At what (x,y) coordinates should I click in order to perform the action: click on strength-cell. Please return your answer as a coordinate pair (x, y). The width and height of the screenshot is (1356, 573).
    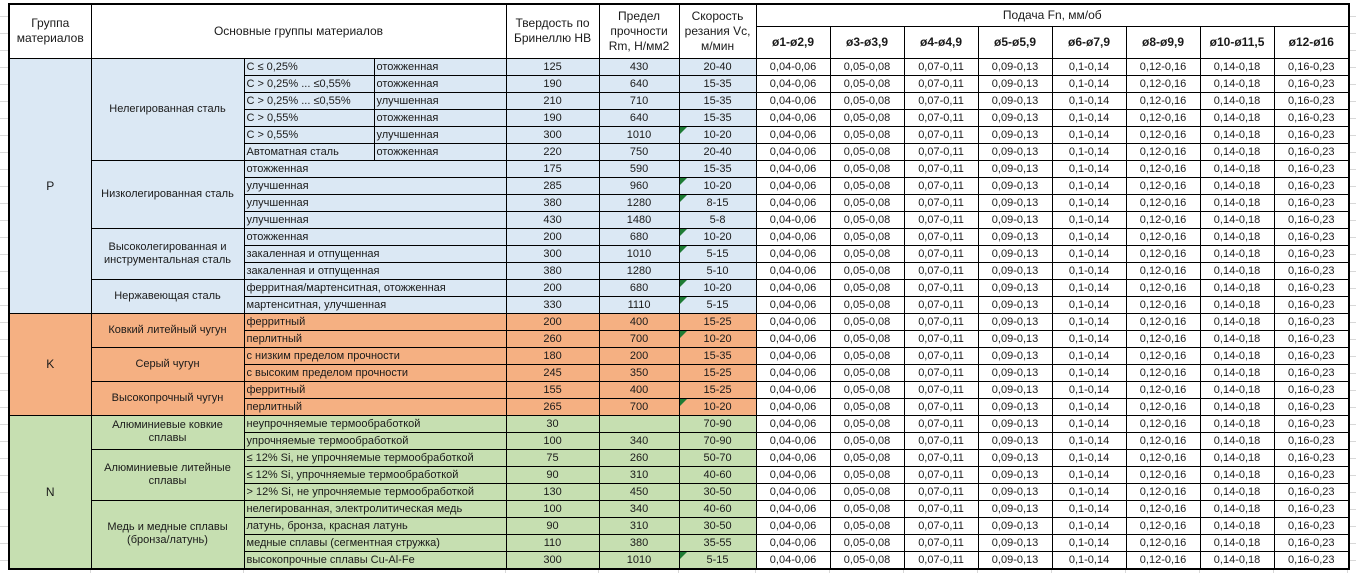
    Looking at the image, I should click on (639, 423).